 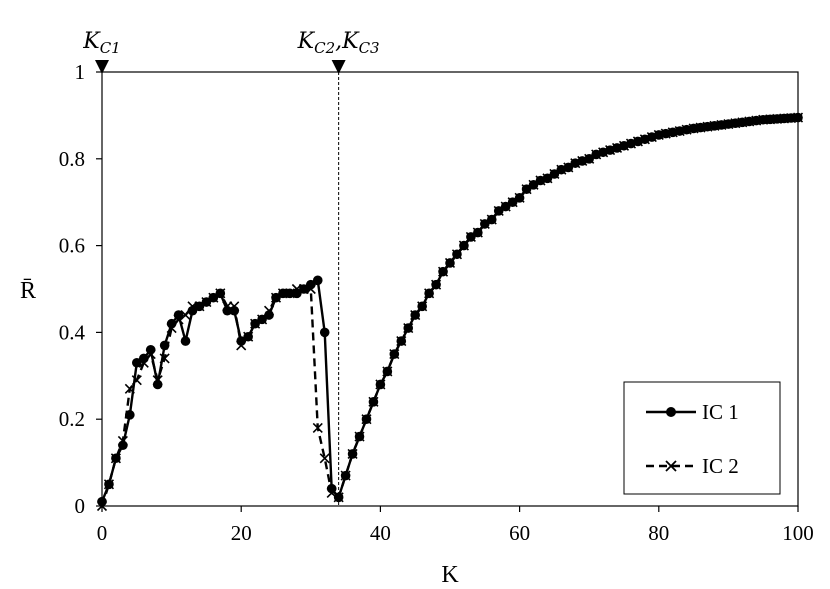 What do you see at coordinates (80, 72) in the screenshot?
I see `y-tick-label: 1` at bounding box center [80, 72].